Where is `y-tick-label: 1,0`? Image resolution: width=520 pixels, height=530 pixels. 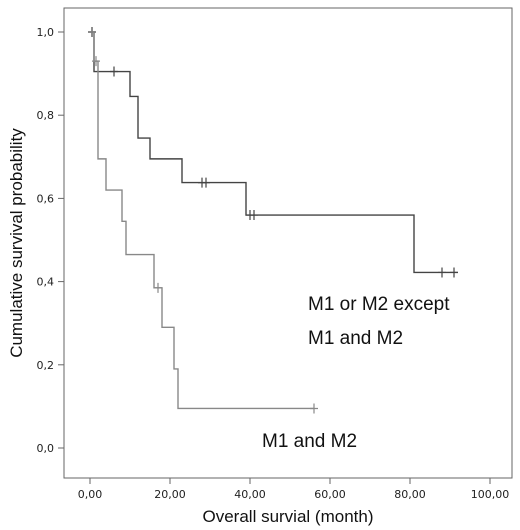
y-tick-label: 1,0 is located at coordinates (46, 32).